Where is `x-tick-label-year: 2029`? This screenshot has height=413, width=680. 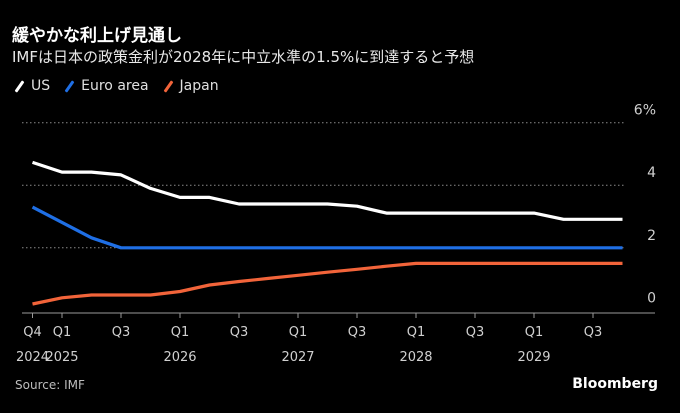 x-tick-label-year: 2029 is located at coordinates (533, 357).